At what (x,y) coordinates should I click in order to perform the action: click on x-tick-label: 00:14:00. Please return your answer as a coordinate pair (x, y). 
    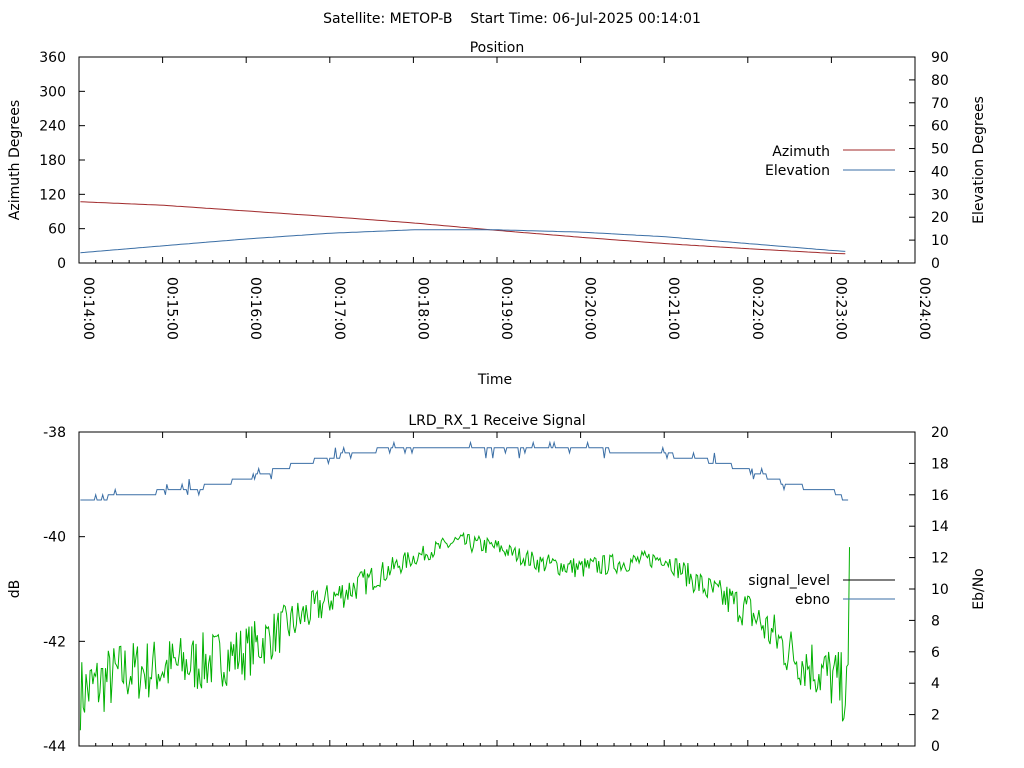
    Looking at the image, I should click on (88, 308).